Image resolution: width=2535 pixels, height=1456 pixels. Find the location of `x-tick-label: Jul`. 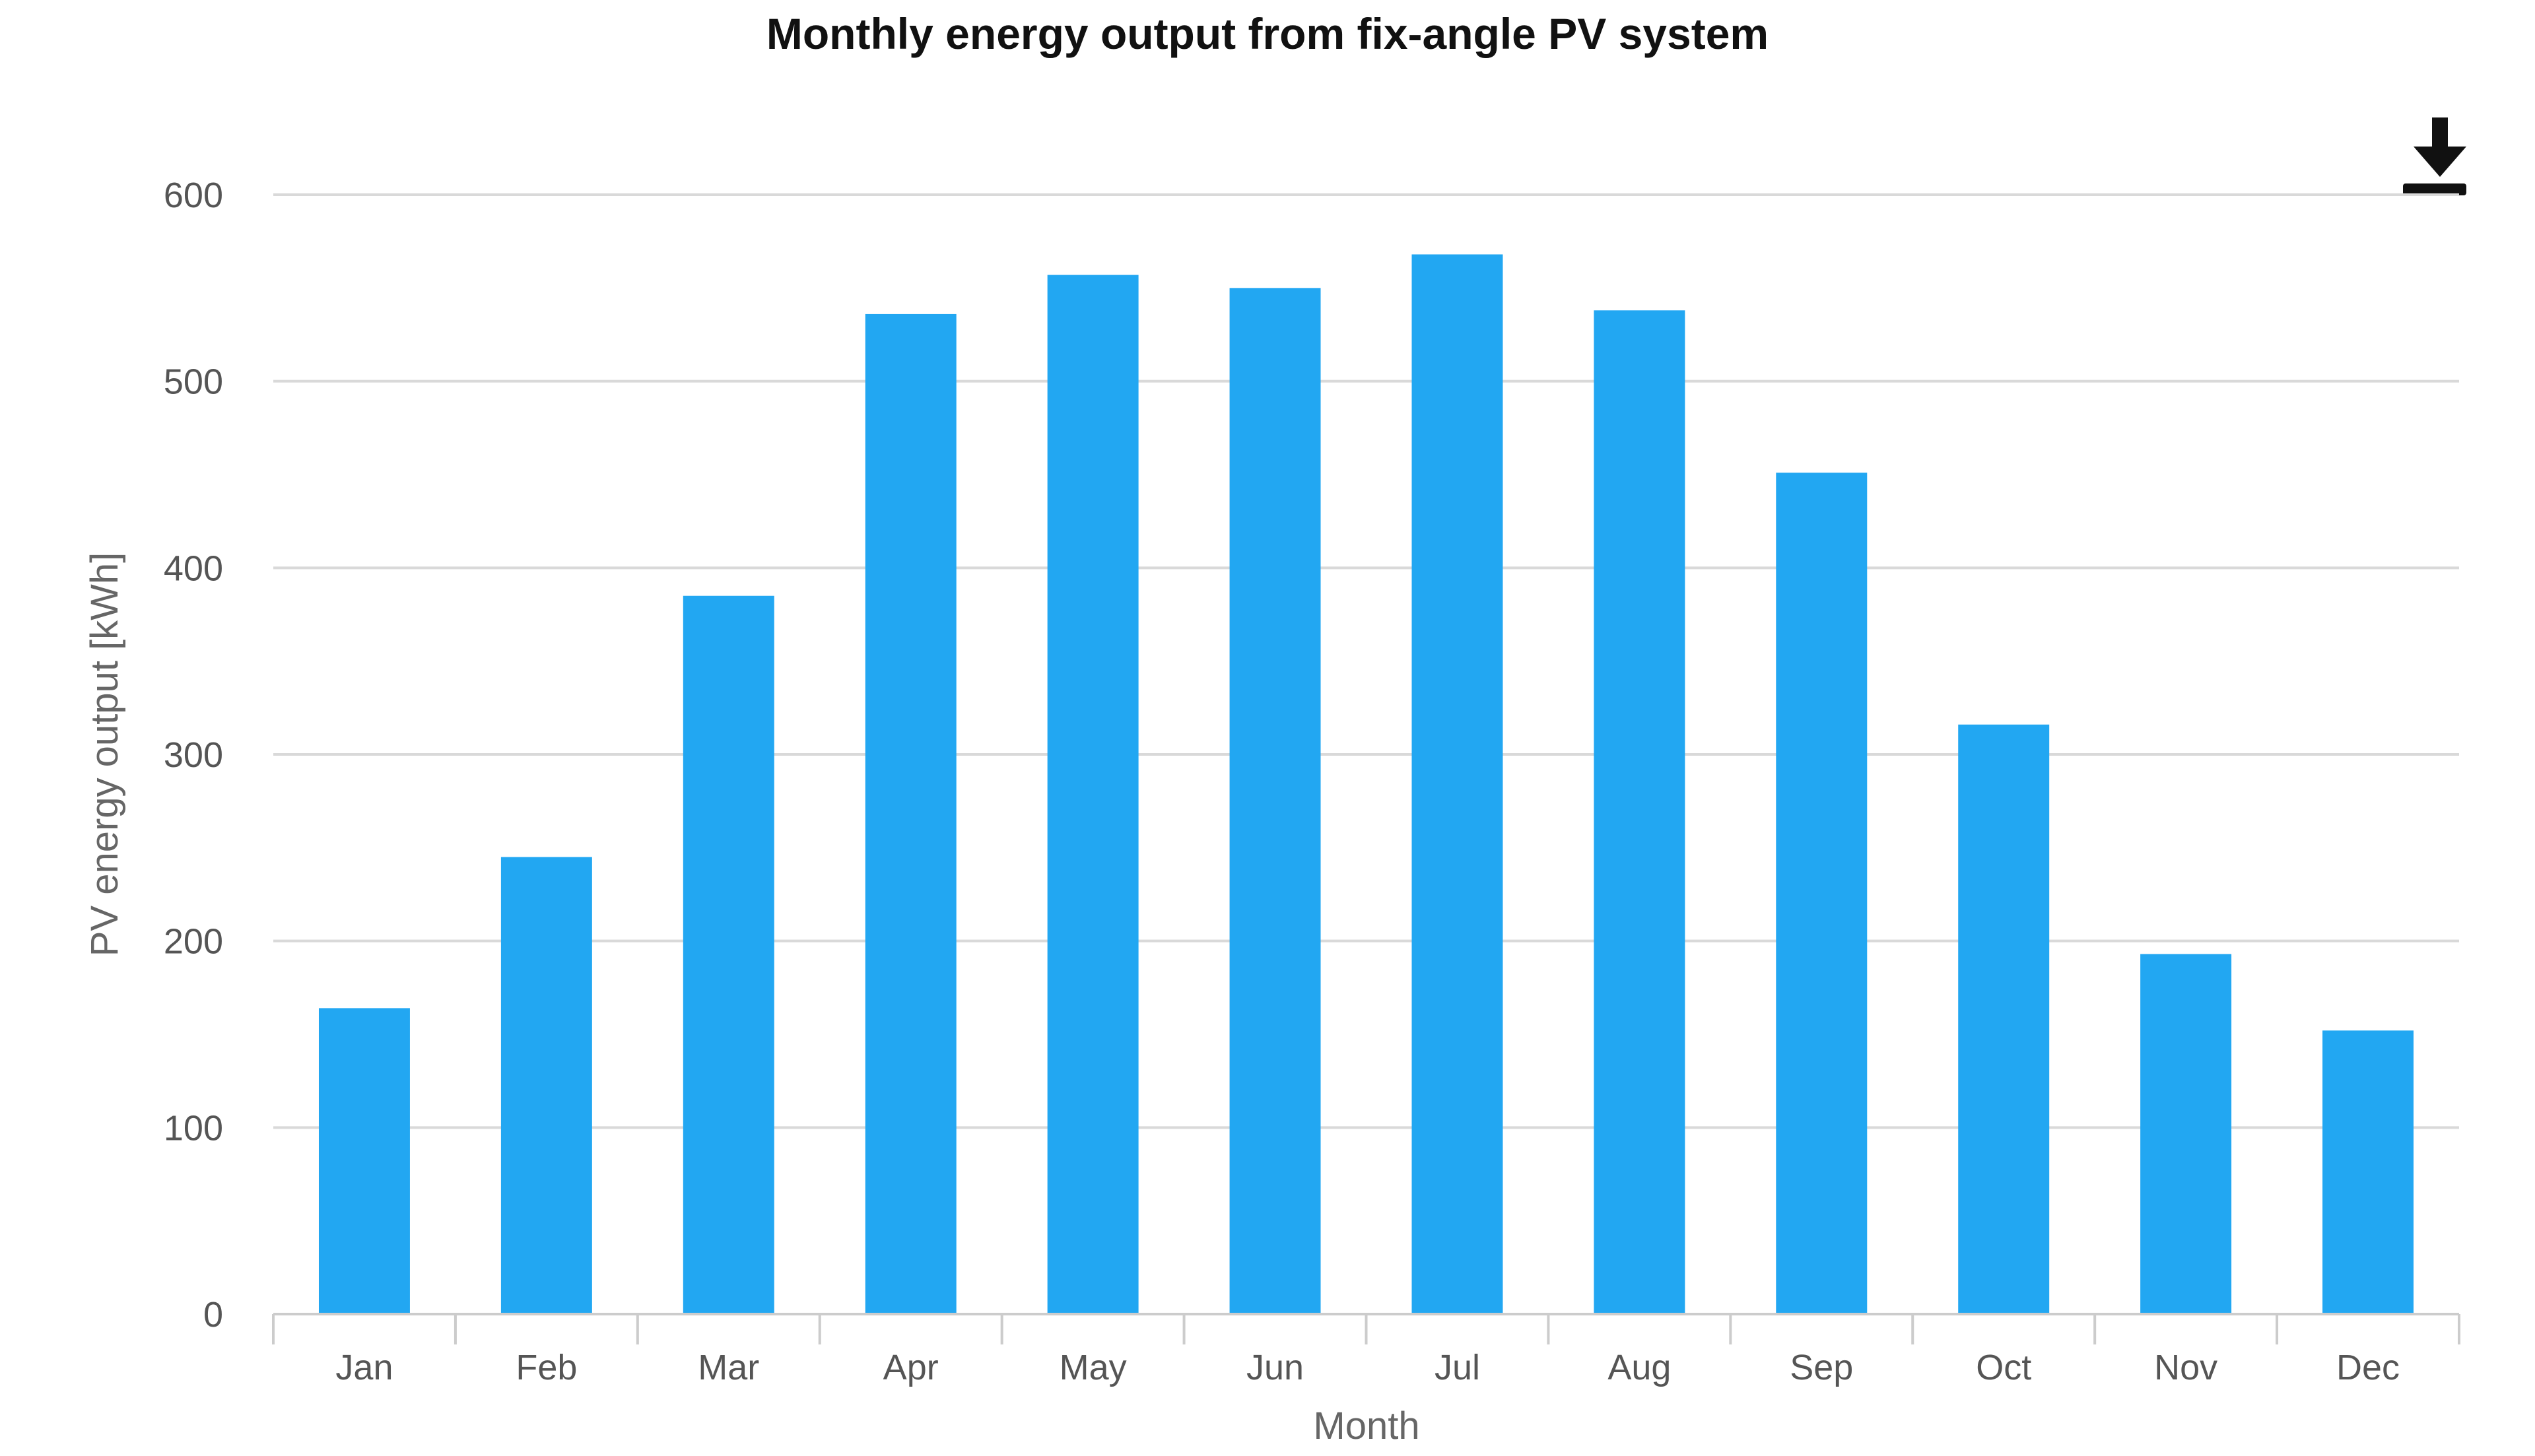

x-tick-label: Jul is located at coordinates (1457, 1367).